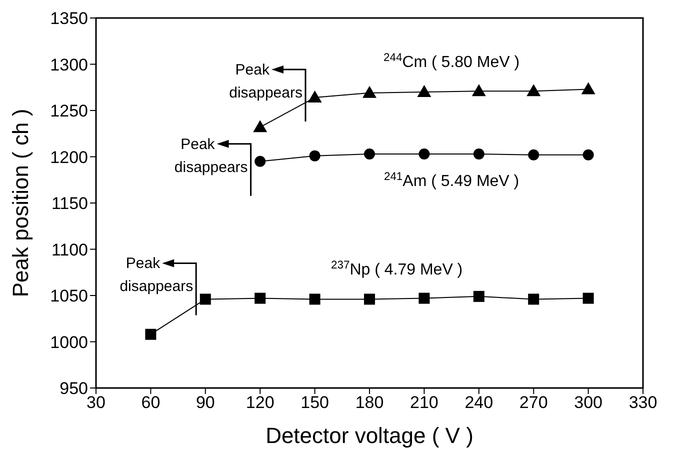  I want to click on x-tick-label: 300, so click(588, 402).